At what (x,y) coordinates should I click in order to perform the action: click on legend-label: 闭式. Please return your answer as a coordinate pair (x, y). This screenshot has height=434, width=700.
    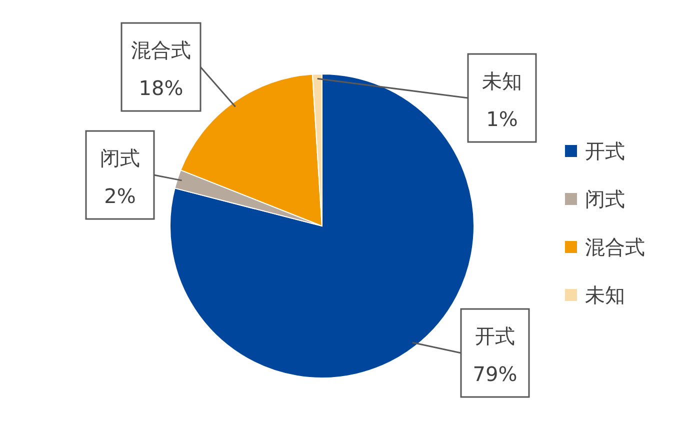
    Looking at the image, I should click on (605, 199).